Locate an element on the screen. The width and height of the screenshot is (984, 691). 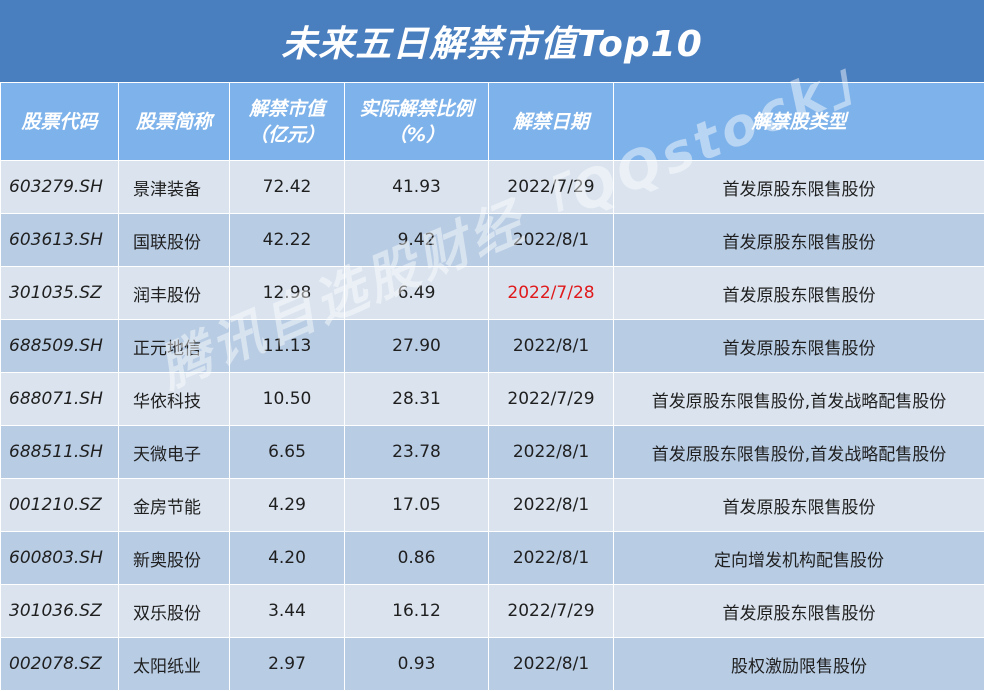
cell-date-highlight: 2022/7/28 is located at coordinates (551, 293).